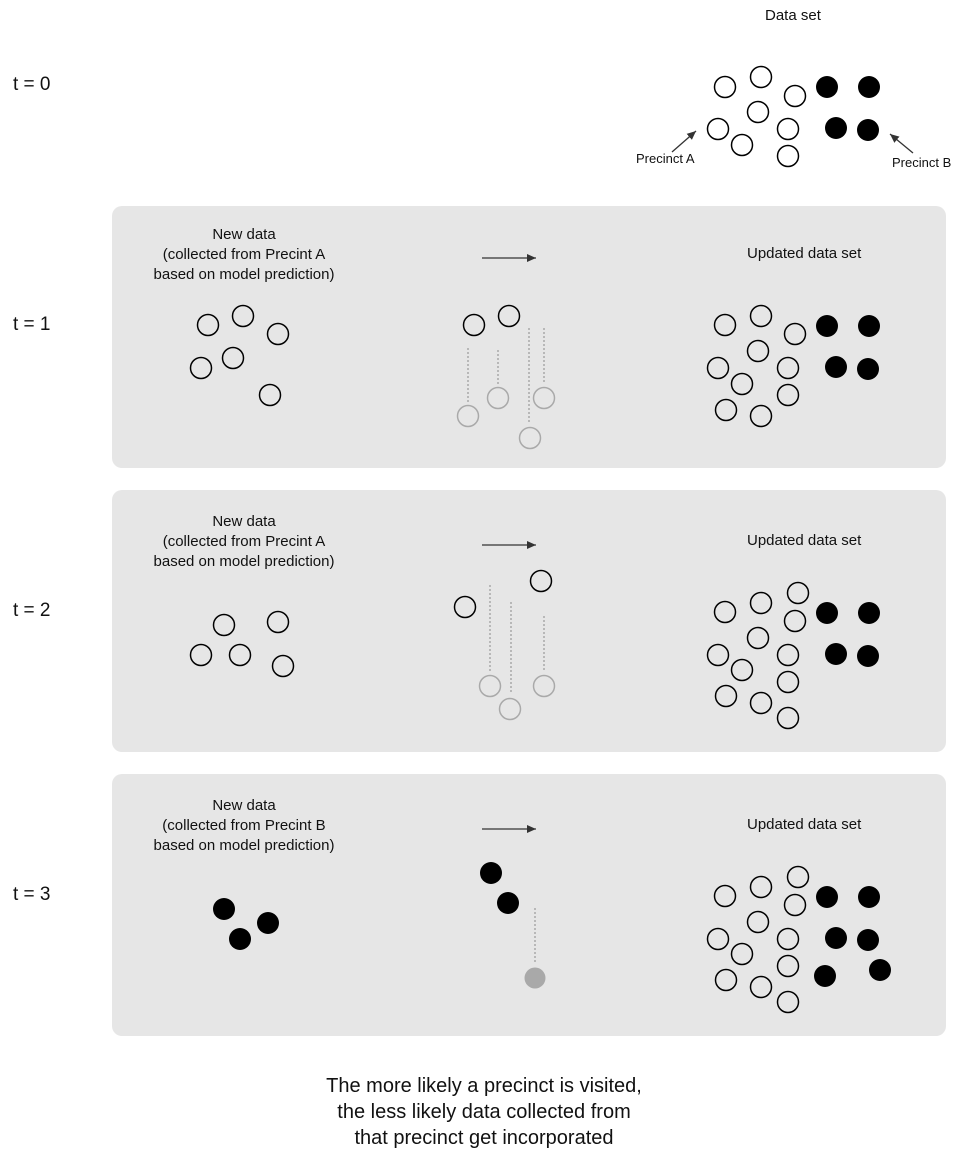 This screenshot has height=1163, width=969. Describe the element at coordinates (246, 924) in the screenshot. I see `t3-new-points` at that location.